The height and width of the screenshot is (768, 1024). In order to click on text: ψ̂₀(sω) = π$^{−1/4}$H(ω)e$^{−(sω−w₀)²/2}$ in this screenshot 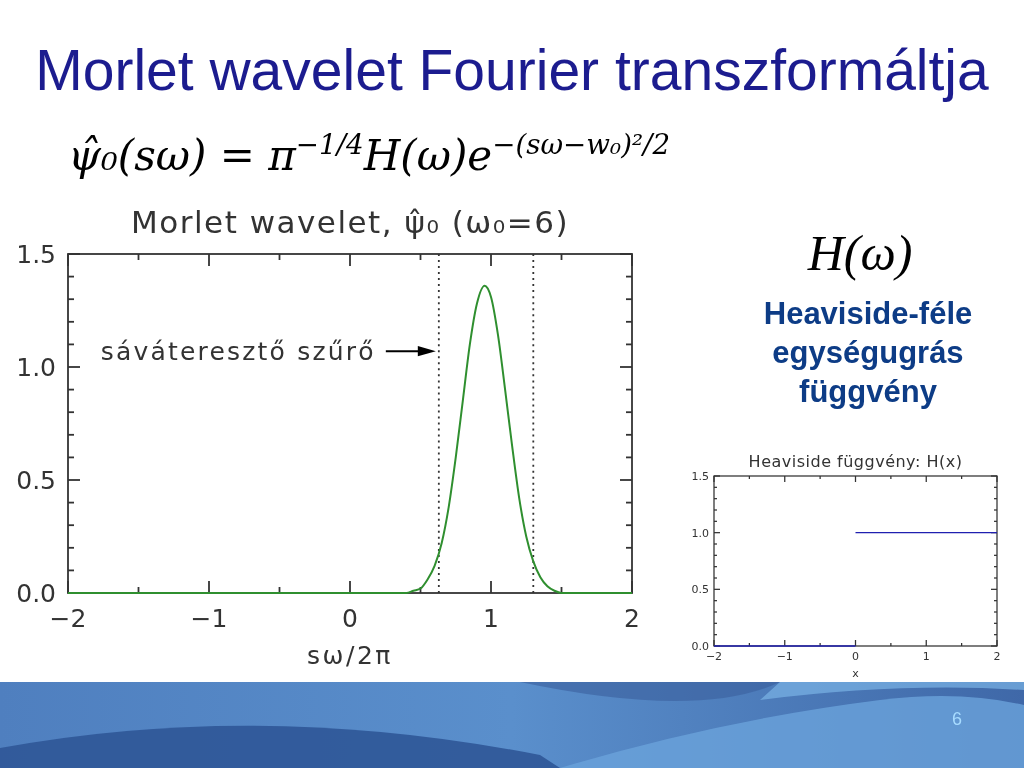, I will do `click(369, 153)`.